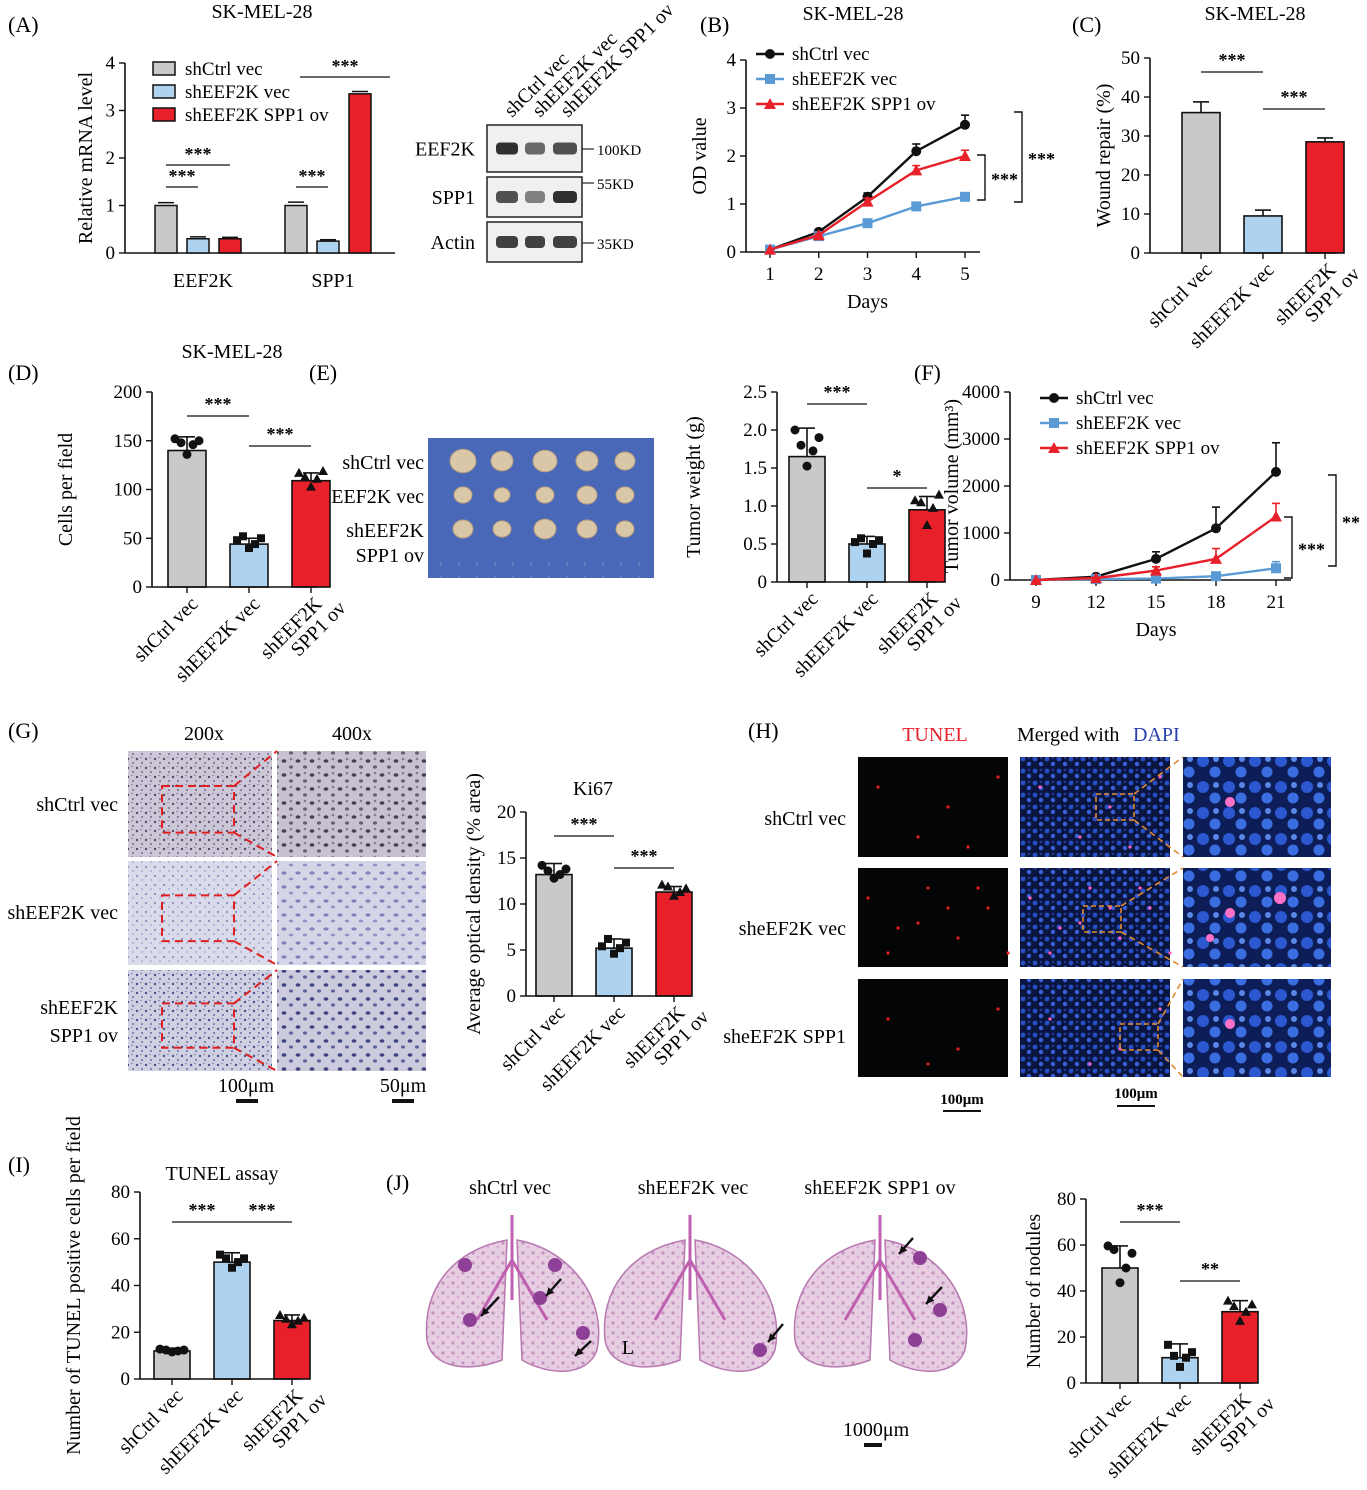 The height and width of the screenshot is (1490, 1367). I want to click on row-label: sheEF2K SPP1, so click(784, 1037).